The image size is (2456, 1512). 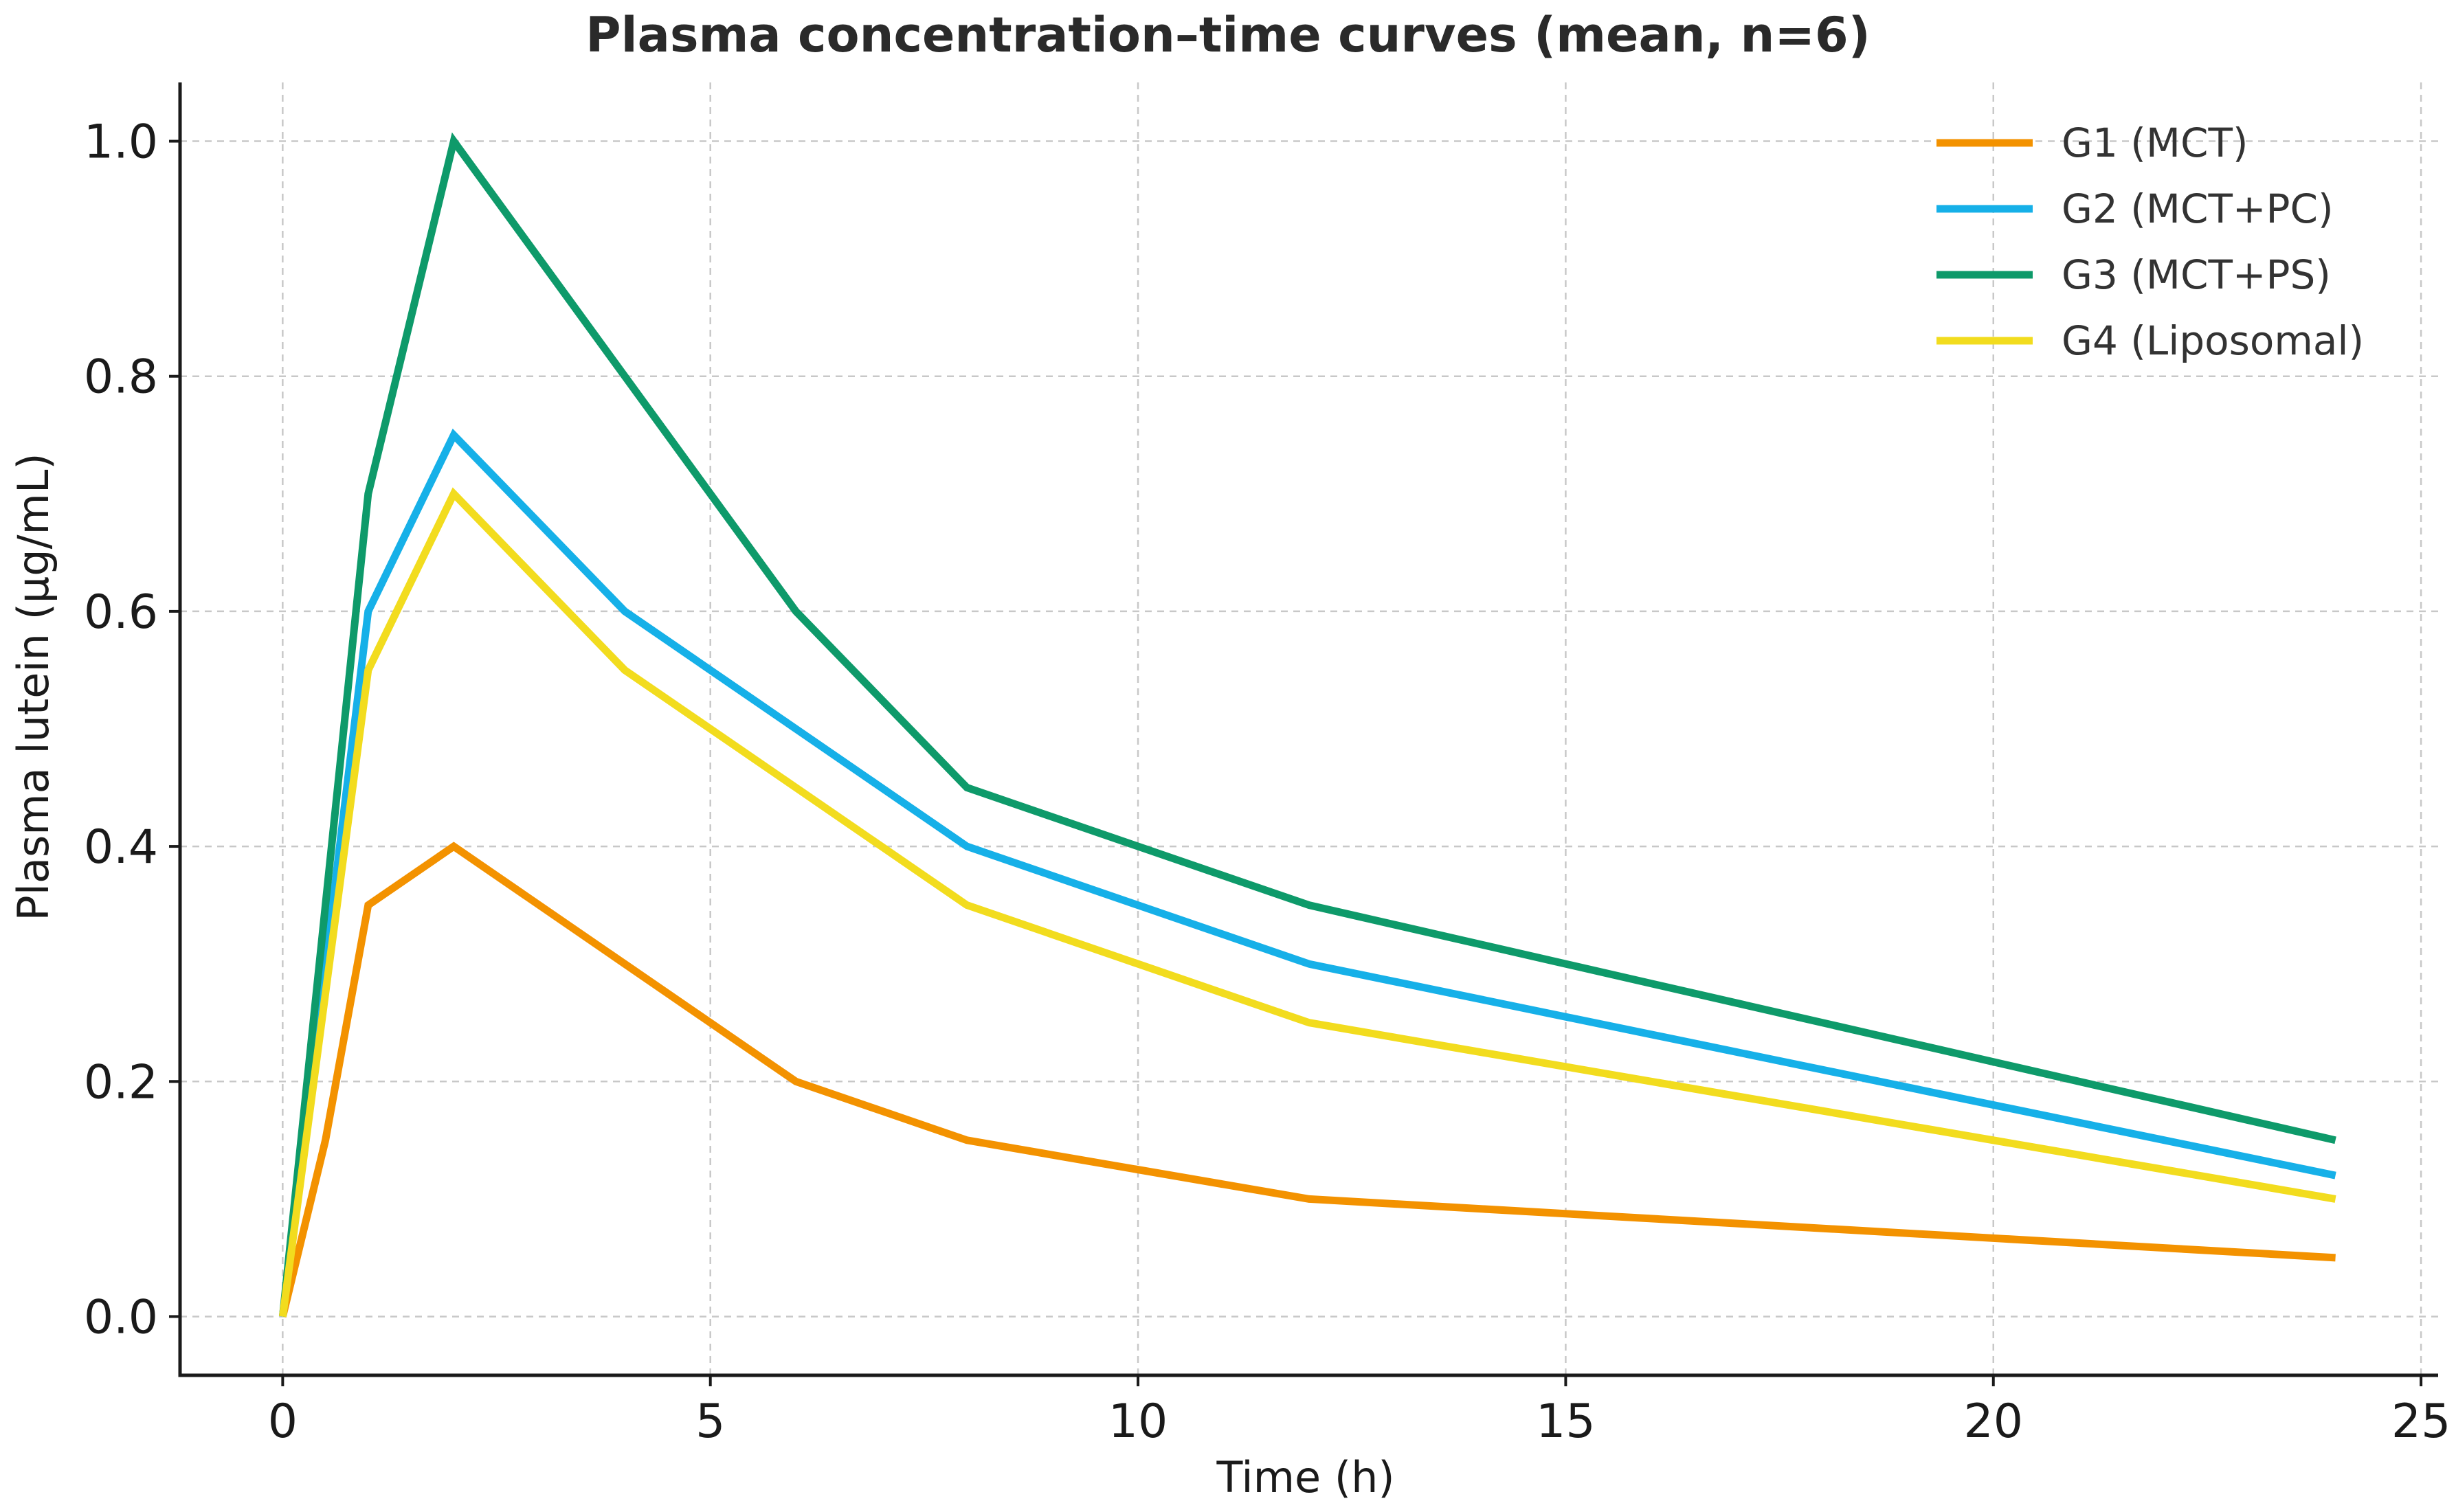 I want to click on legend-label-g4: G4 (Liposomal), so click(x=2213, y=340).